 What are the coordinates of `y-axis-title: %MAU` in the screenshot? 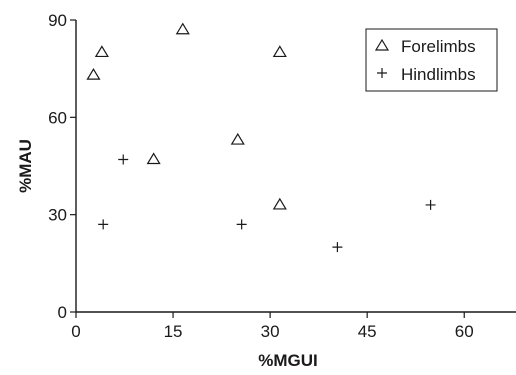 It's located at (25, 166).